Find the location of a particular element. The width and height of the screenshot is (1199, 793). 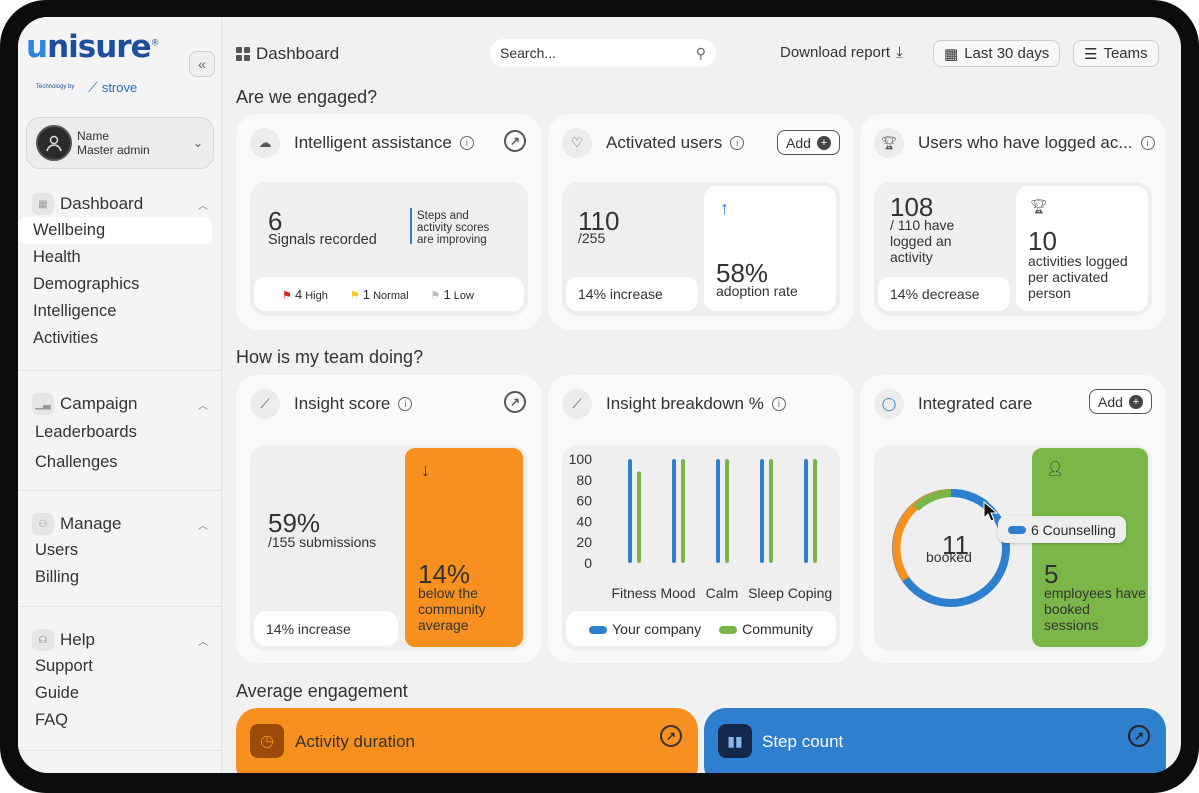

insight-breakdown-chart: 100 80 60 40 20 0 Fitness Mood Calm Sleep Coping is located at coordinates (701, 526).